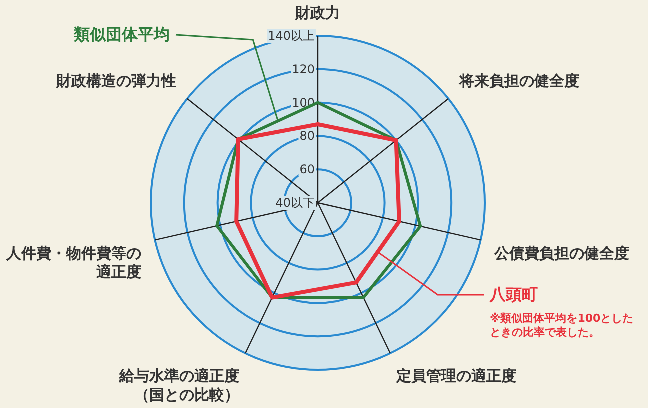 The width and height of the screenshot is (648, 408). I want to click on spoke-label: 将来負担の健全度, so click(519, 81).